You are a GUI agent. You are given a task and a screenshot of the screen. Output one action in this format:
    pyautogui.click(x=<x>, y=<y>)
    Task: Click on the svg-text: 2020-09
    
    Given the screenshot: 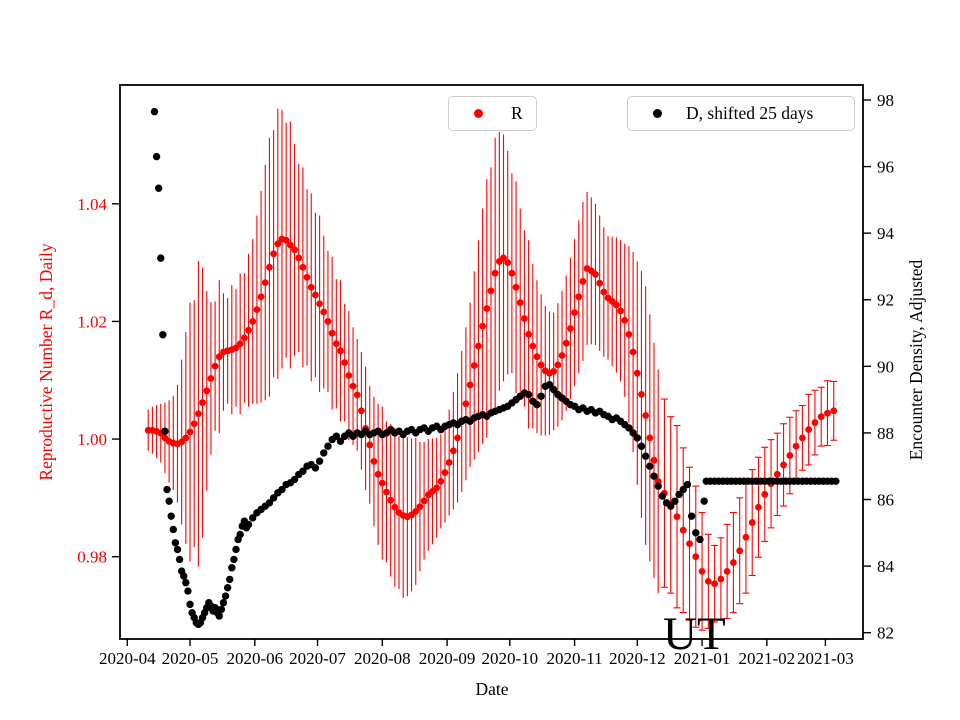 What is the action you would take?
    pyautogui.click(x=447, y=658)
    